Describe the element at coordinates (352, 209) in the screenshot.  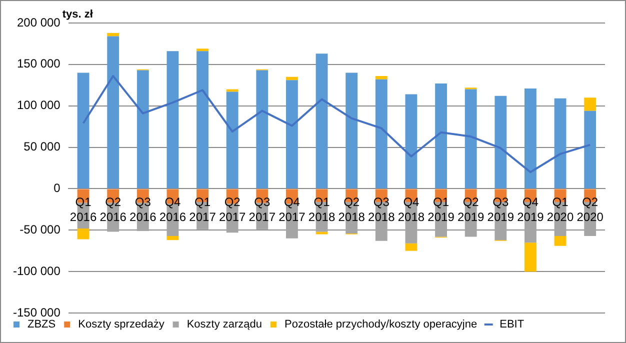
I see `x-tick-label: Q2 2018` at that location.